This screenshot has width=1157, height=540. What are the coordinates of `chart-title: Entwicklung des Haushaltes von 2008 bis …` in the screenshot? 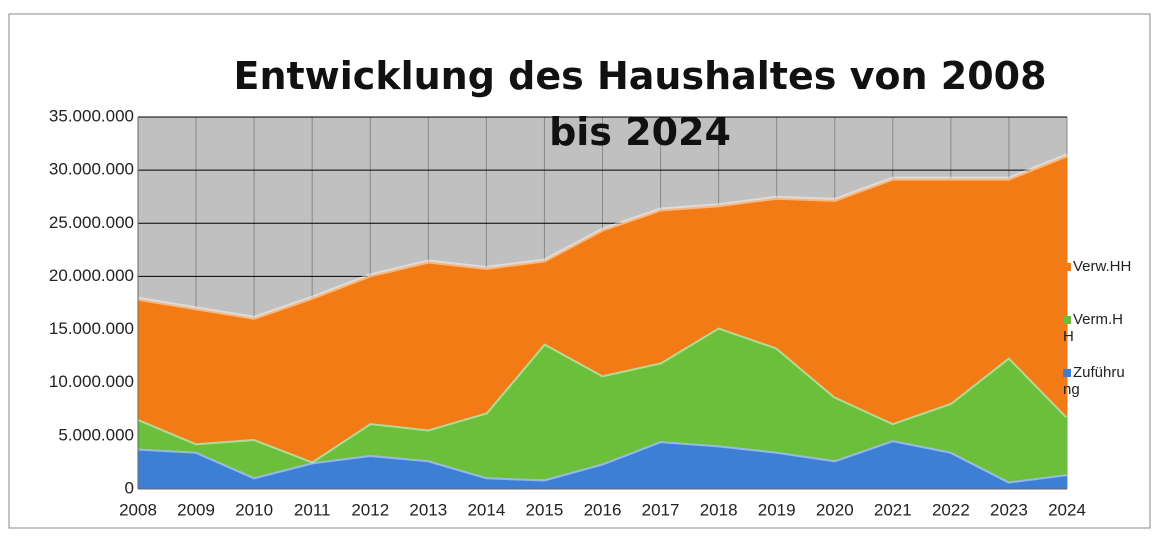 It's located at (640, 104).